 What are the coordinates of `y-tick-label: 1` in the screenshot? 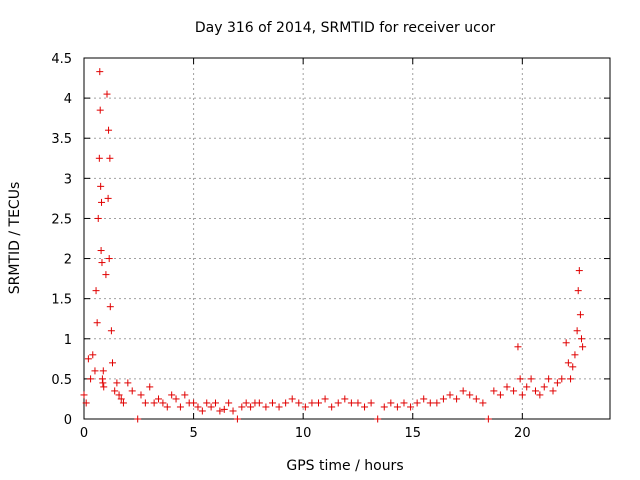 It's located at (68, 340).